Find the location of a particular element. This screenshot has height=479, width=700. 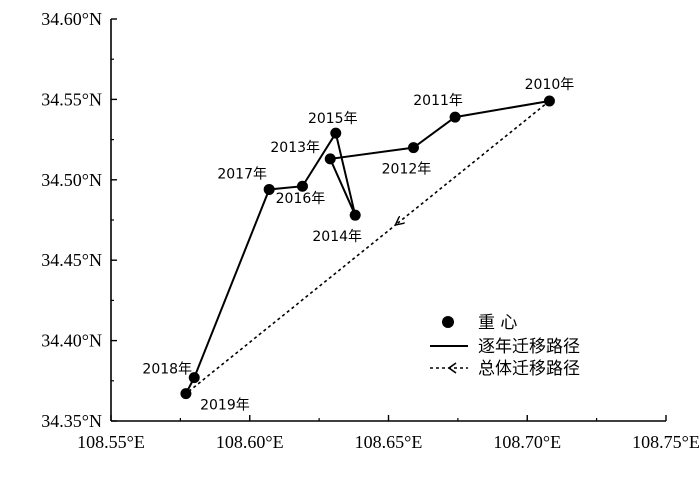

legend-label: 总体迁移路径 is located at coordinates (529, 369).